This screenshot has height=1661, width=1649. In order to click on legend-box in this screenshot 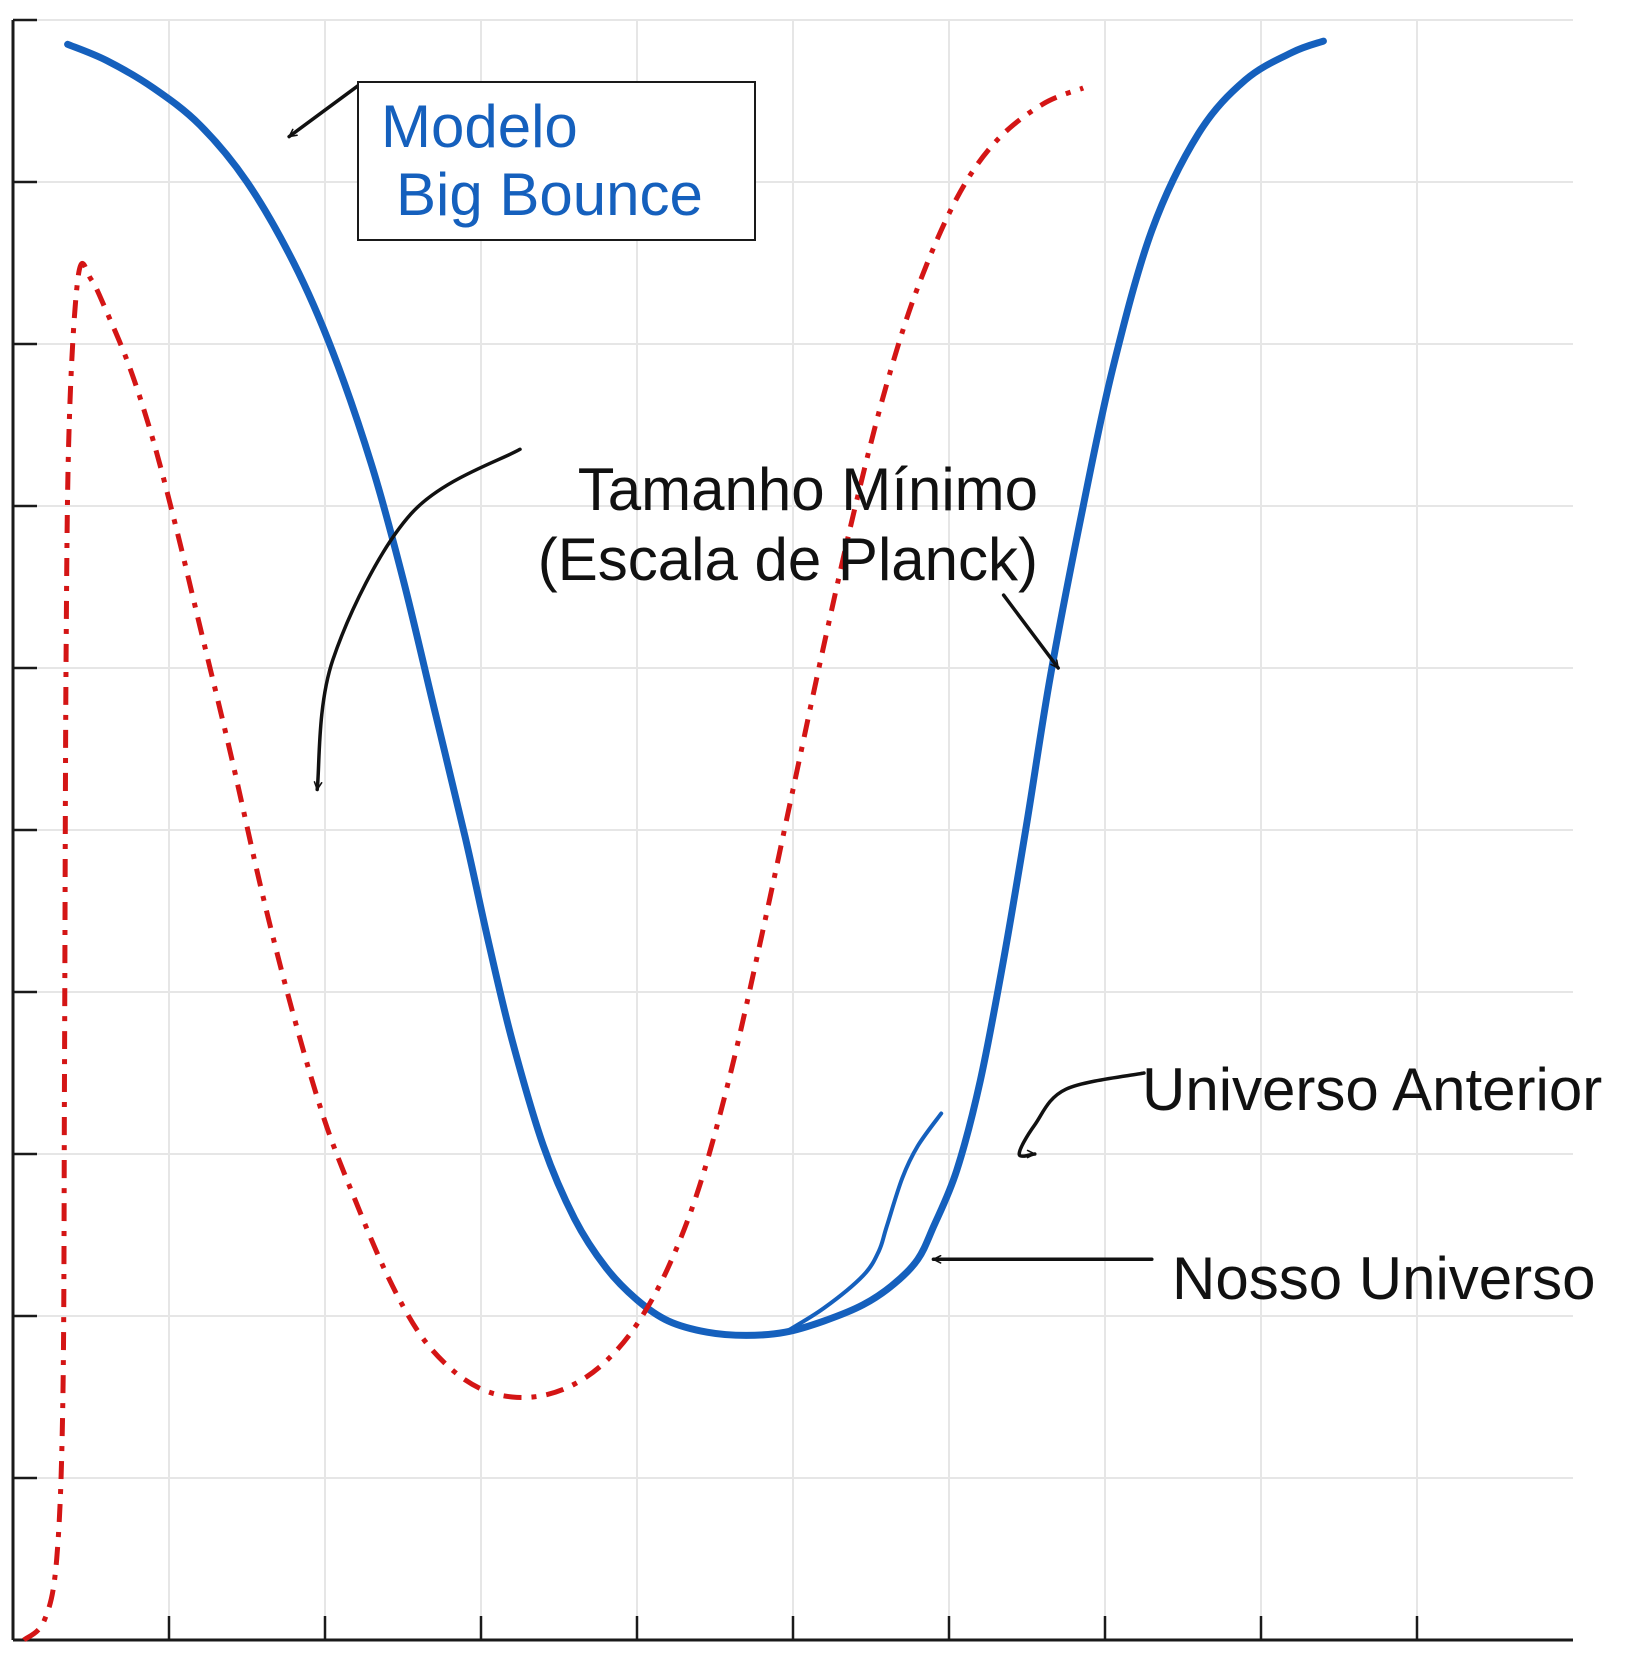, I will do `click(556, 161)`.